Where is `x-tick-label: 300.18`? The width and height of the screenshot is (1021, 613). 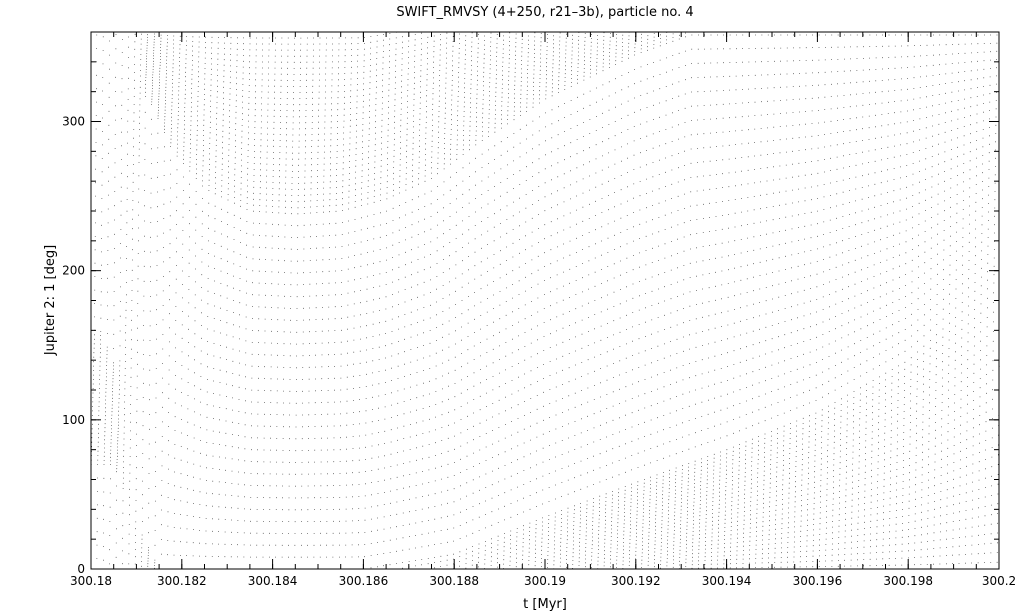
x-tick-label: 300.18 is located at coordinates (91, 581).